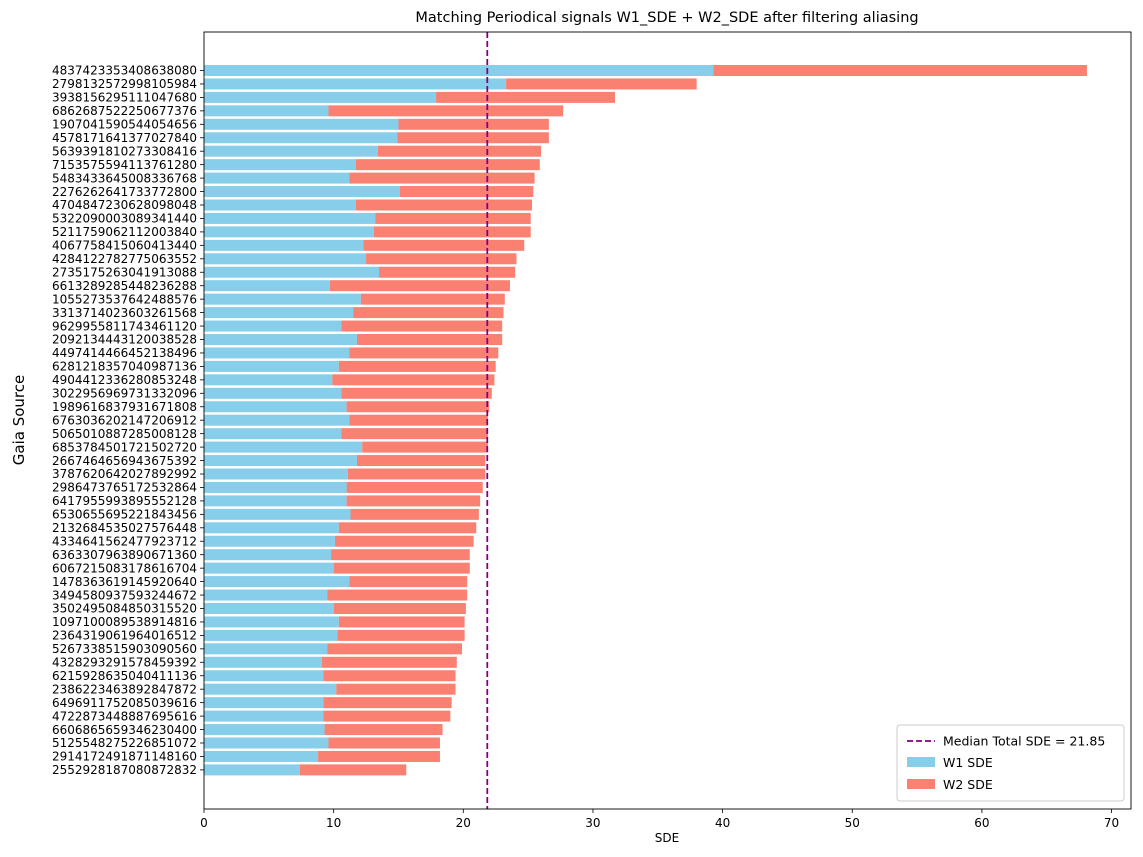 This screenshot has height=857, width=1143. Describe the element at coordinates (124, 676) in the screenshot. I see `y-tick-label: 6215928635040411136` at that location.